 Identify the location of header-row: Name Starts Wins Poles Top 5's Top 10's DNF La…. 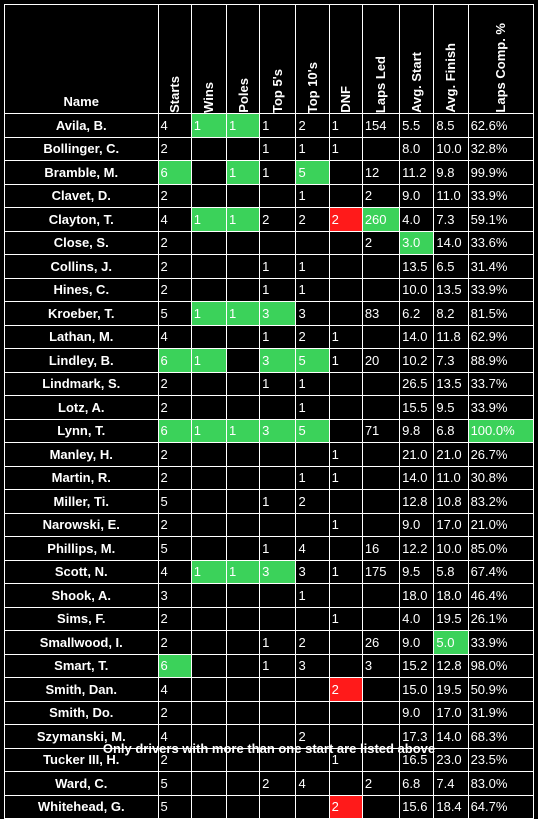
(269, 59).